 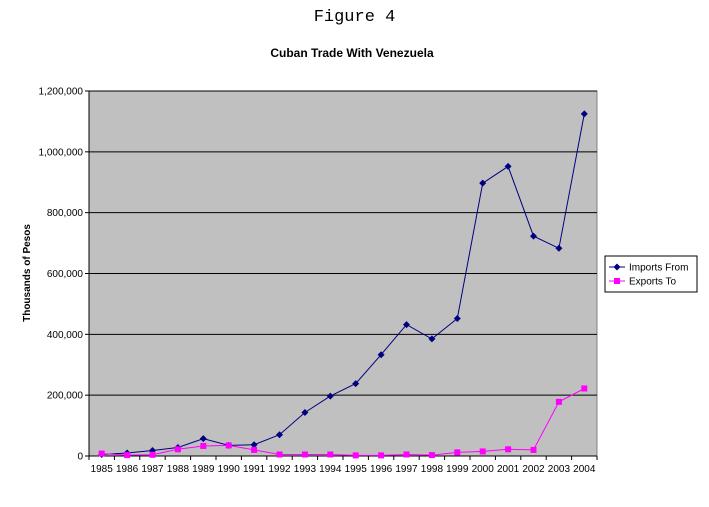 What do you see at coordinates (432, 469) in the screenshot?
I see `x-tick-label: 1998` at bounding box center [432, 469].